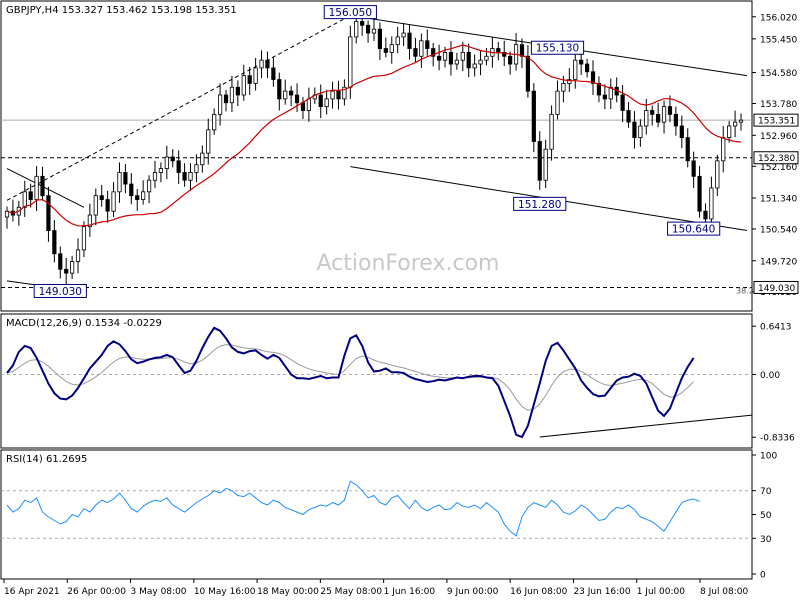  I want to click on time-tick-label: 18 May 00:00, so click(288, 592).